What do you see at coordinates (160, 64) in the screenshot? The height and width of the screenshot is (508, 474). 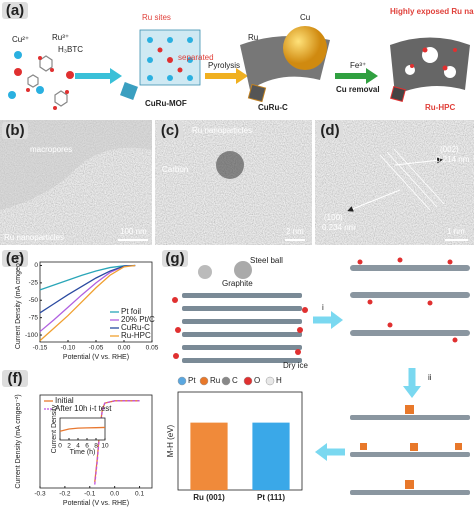 I see `mof-crystal` at bounding box center [160, 64].